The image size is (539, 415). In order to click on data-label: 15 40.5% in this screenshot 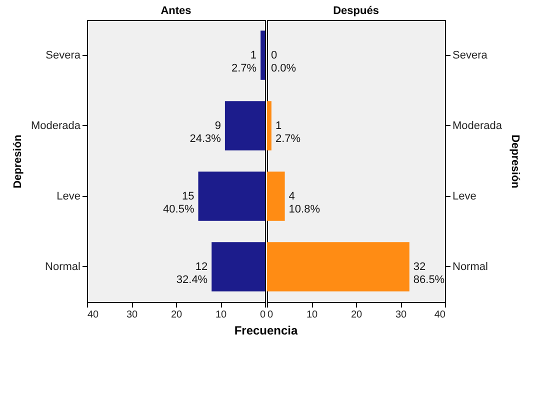, I will do `click(178, 203)`.